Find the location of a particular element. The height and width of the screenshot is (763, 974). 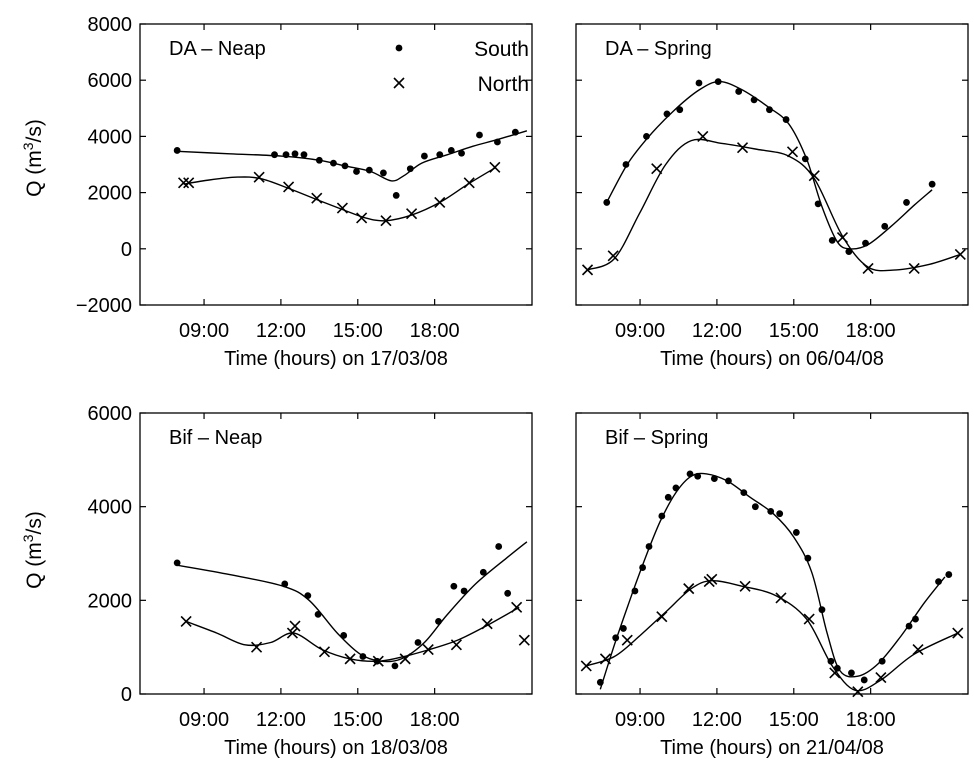

legend-marker is located at coordinates (399, 48).